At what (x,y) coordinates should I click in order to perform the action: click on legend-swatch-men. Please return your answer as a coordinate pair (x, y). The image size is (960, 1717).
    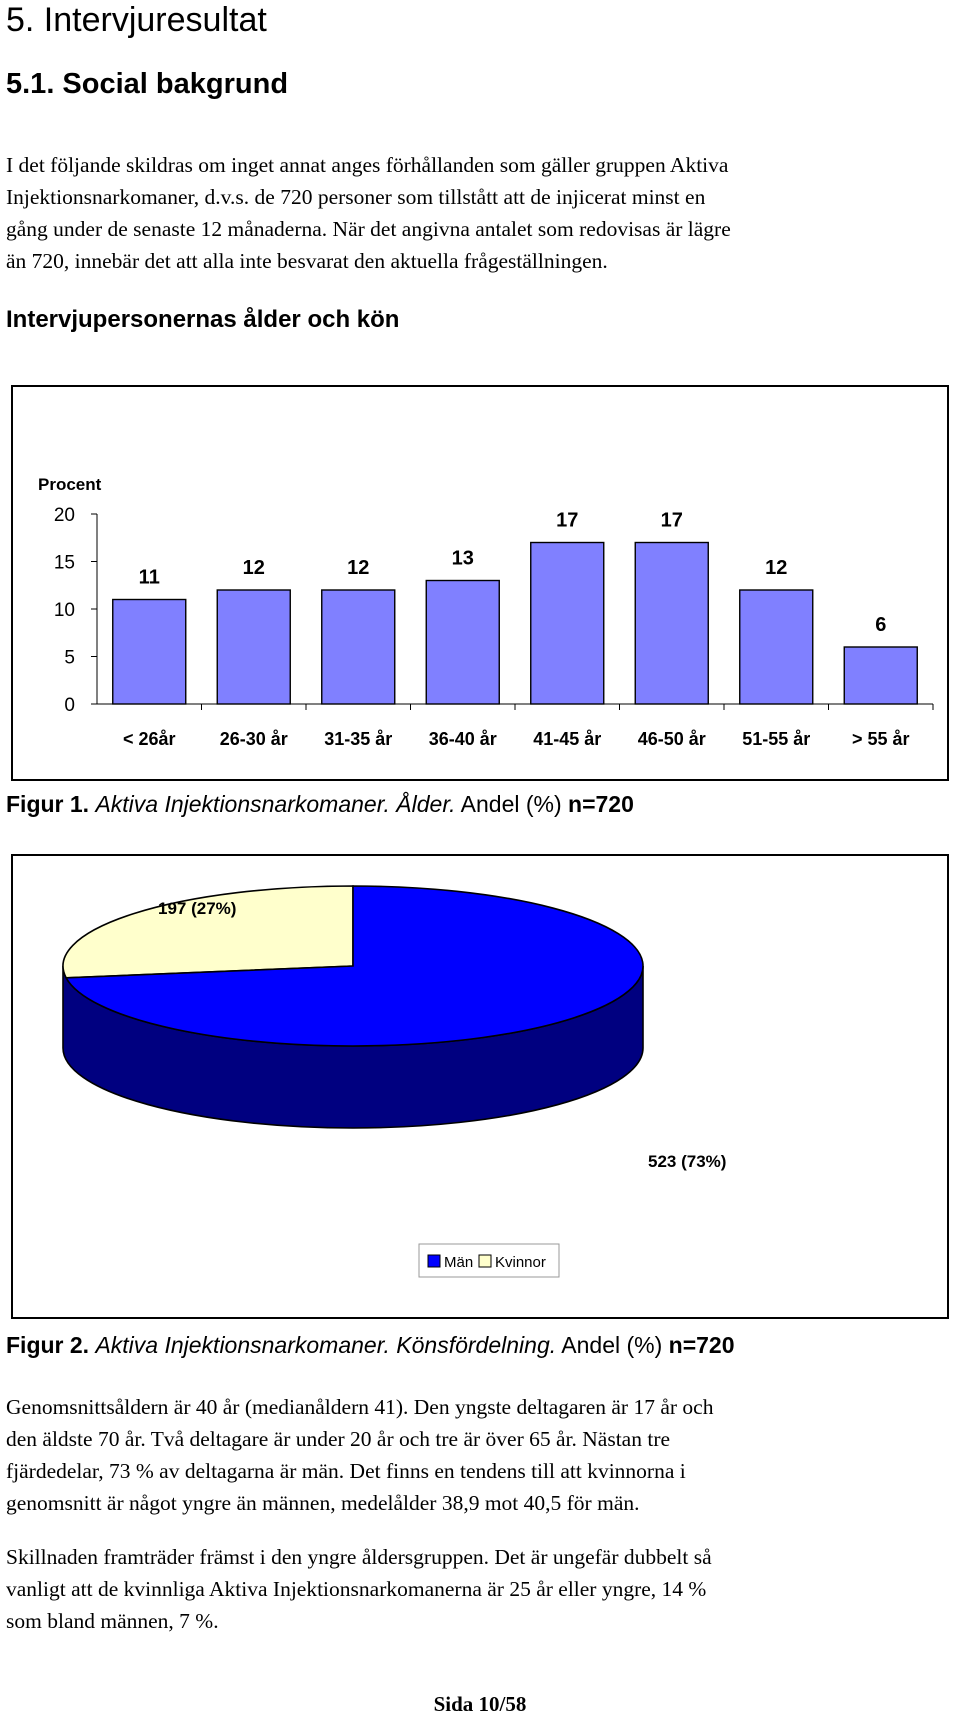
    Looking at the image, I should click on (434, 1261).